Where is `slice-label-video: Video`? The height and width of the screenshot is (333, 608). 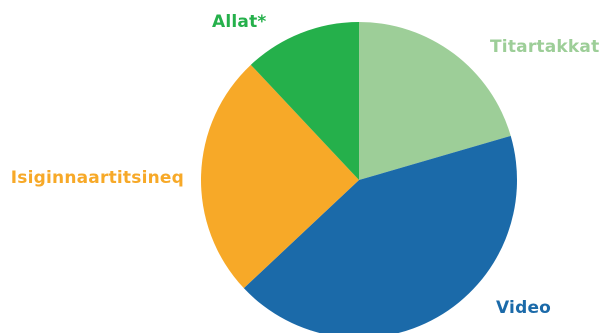
slice-label-video: Video is located at coordinates (523, 308).